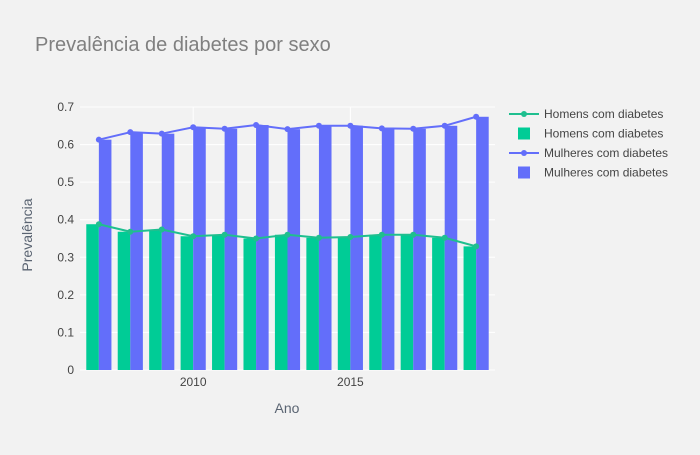  Describe the element at coordinates (65, 182) in the screenshot. I see `y-tick-label: 0.5` at that location.